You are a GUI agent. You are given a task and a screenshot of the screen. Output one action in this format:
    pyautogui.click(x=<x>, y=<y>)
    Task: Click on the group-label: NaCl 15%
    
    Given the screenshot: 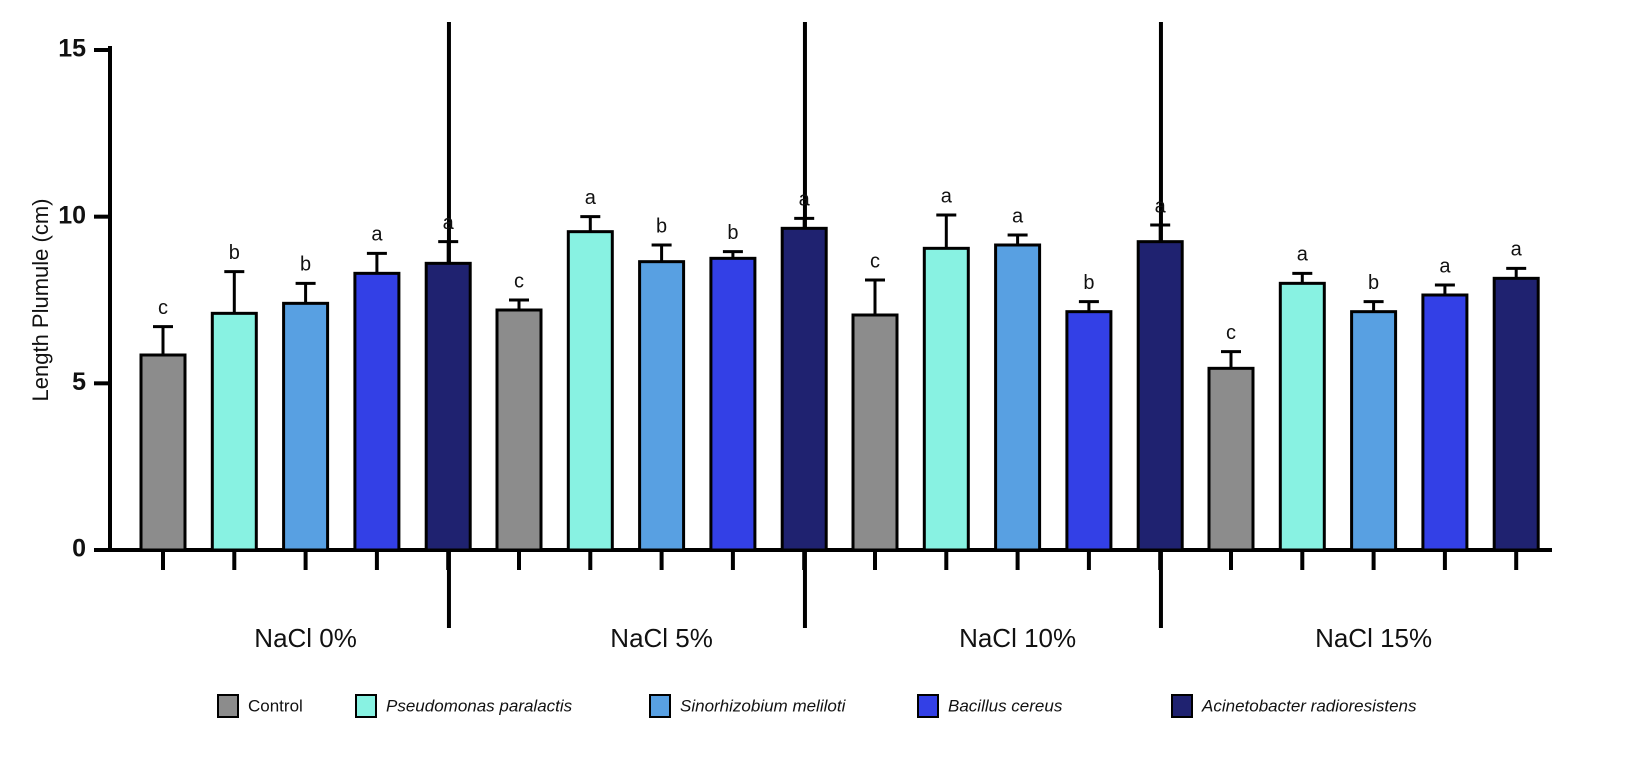 What is the action you would take?
    pyautogui.click(x=1373, y=638)
    